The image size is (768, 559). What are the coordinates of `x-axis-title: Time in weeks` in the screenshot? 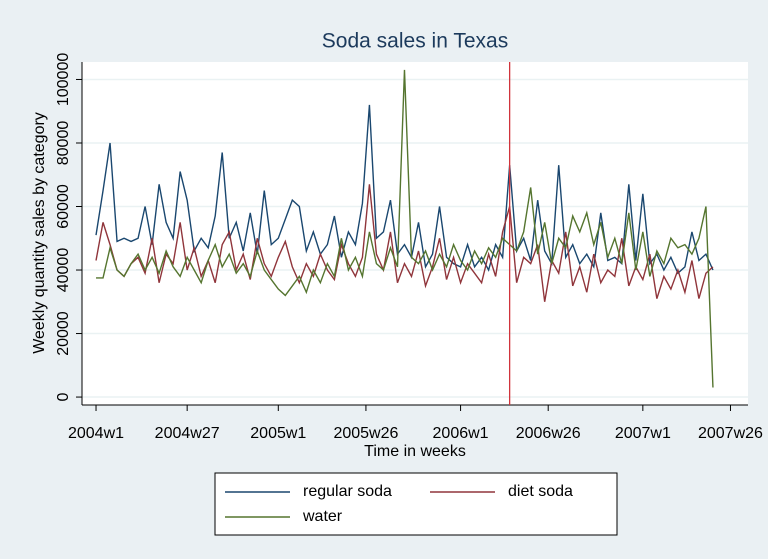 It's located at (415, 451).